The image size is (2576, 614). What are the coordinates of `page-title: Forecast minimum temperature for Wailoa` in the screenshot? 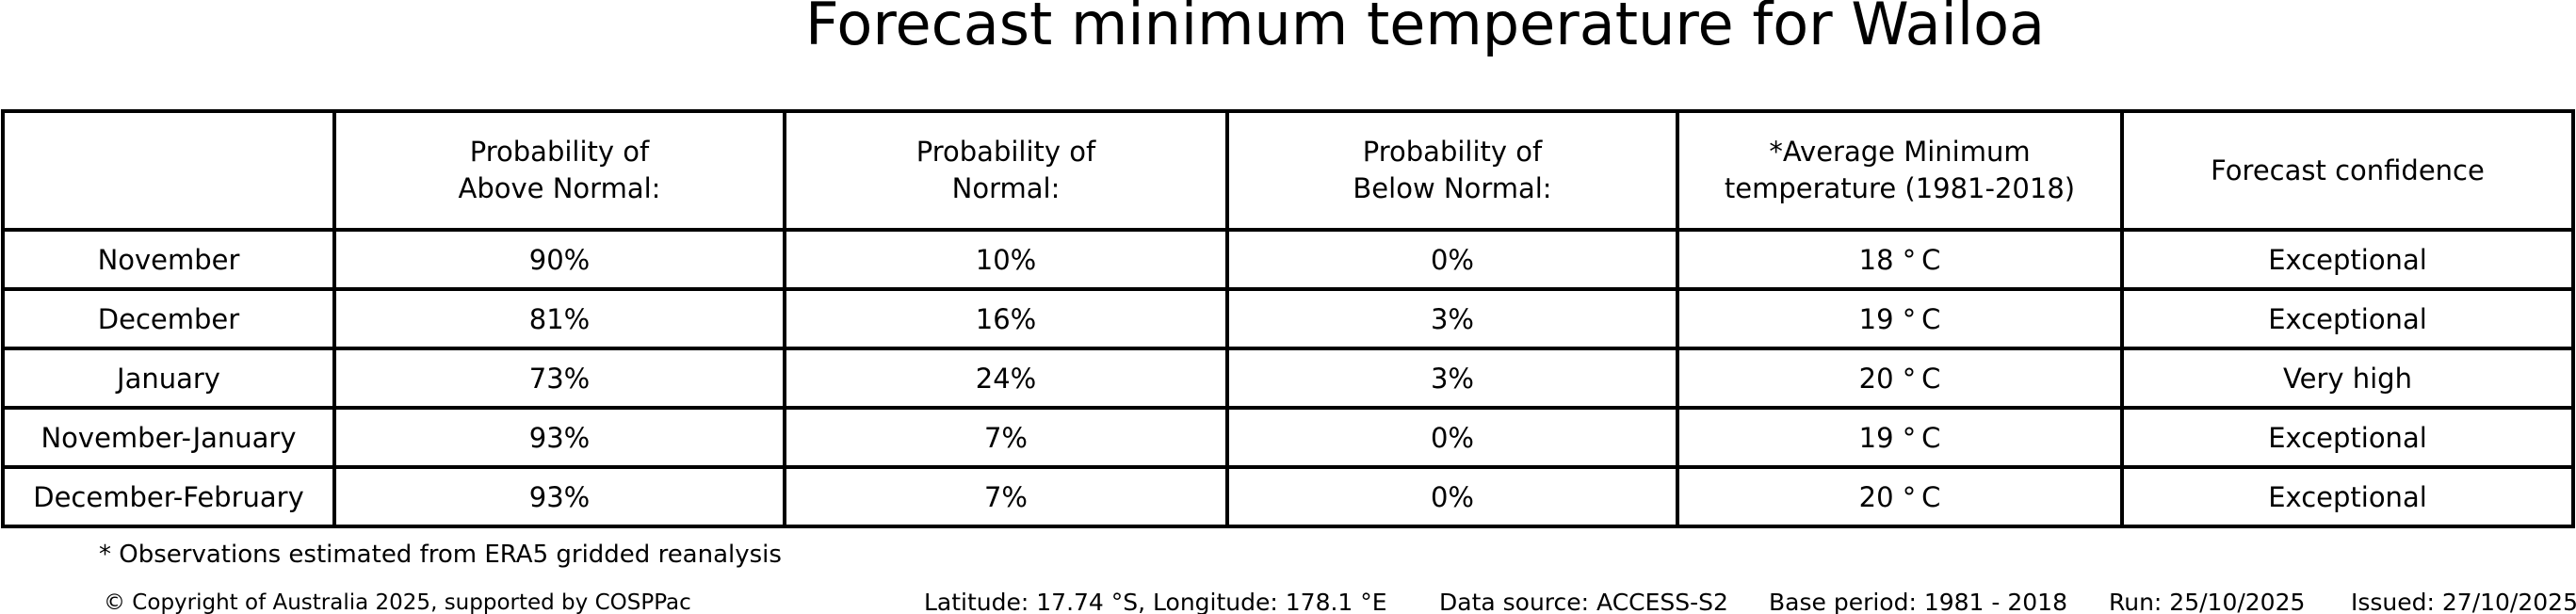 It's located at (1425, 29).